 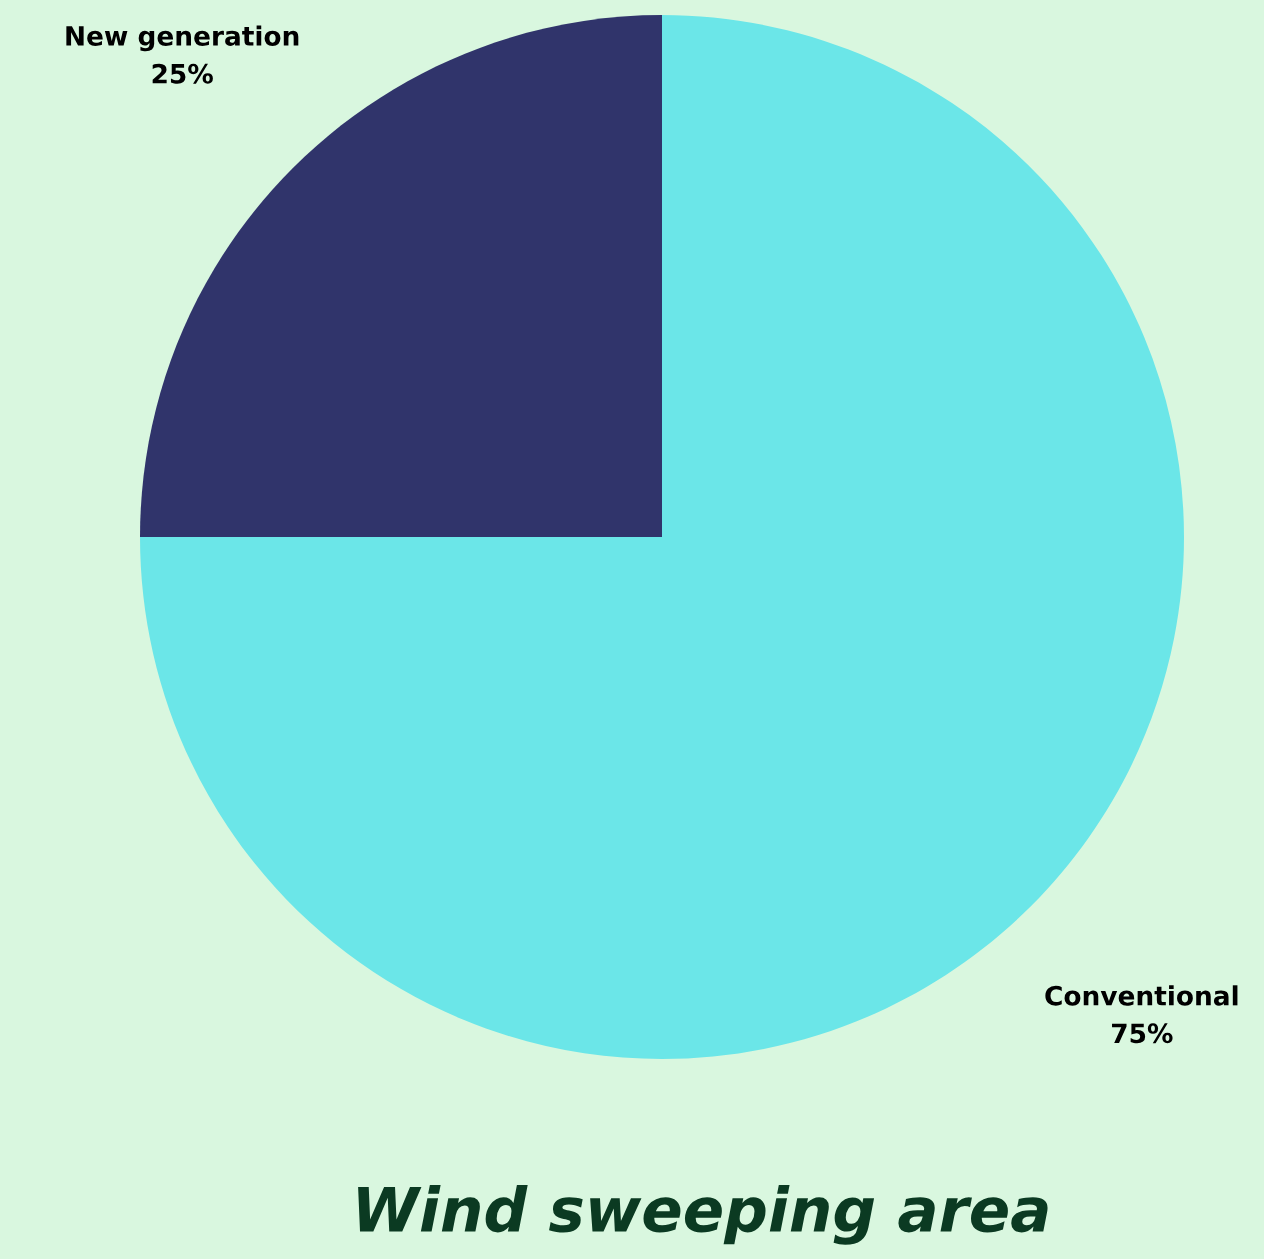 What do you see at coordinates (703, 1215) in the screenshot?
I see `text: Wind sweeping area` at bounding box center [703, 1215].